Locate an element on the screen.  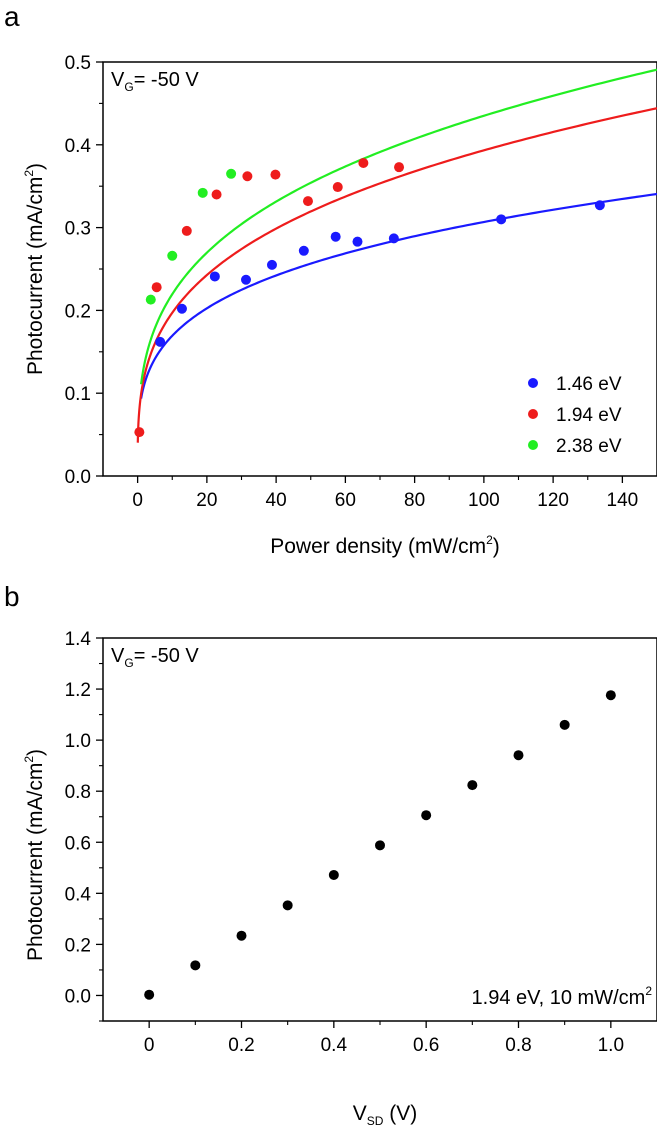
legend-label: 1.94 eV is located at coordinates (589, 415).